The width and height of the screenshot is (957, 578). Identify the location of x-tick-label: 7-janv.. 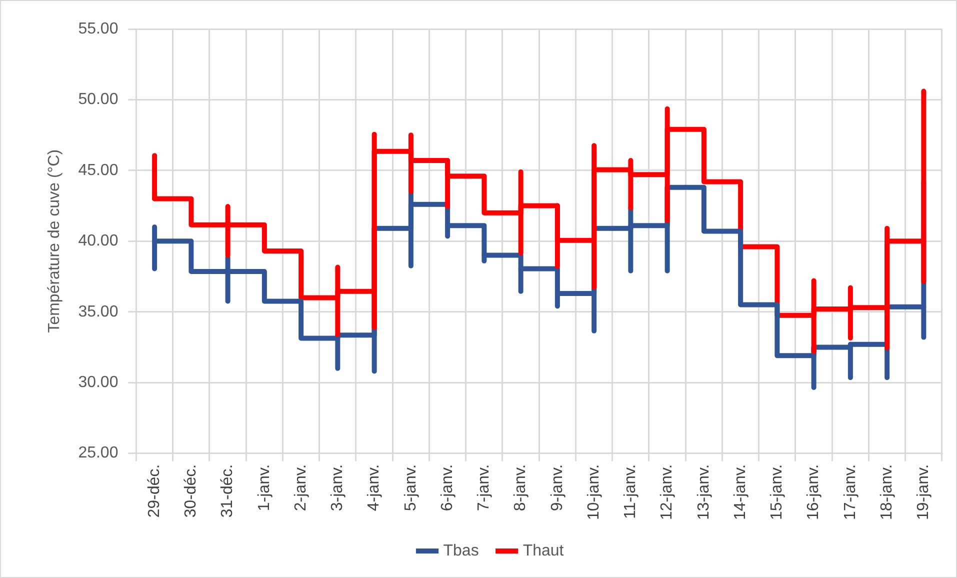
(484, 488).